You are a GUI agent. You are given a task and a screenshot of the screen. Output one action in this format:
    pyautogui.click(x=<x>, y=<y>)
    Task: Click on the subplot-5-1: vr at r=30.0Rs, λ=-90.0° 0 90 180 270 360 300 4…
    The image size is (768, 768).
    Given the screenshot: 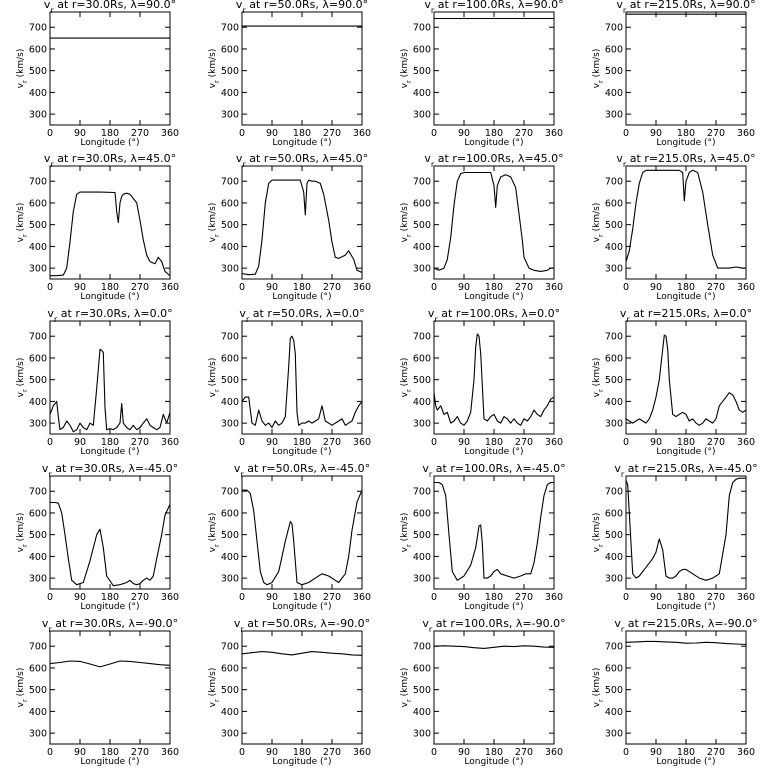 What is the action you would take?
    pyautogui.click(x=97, y=692)
    